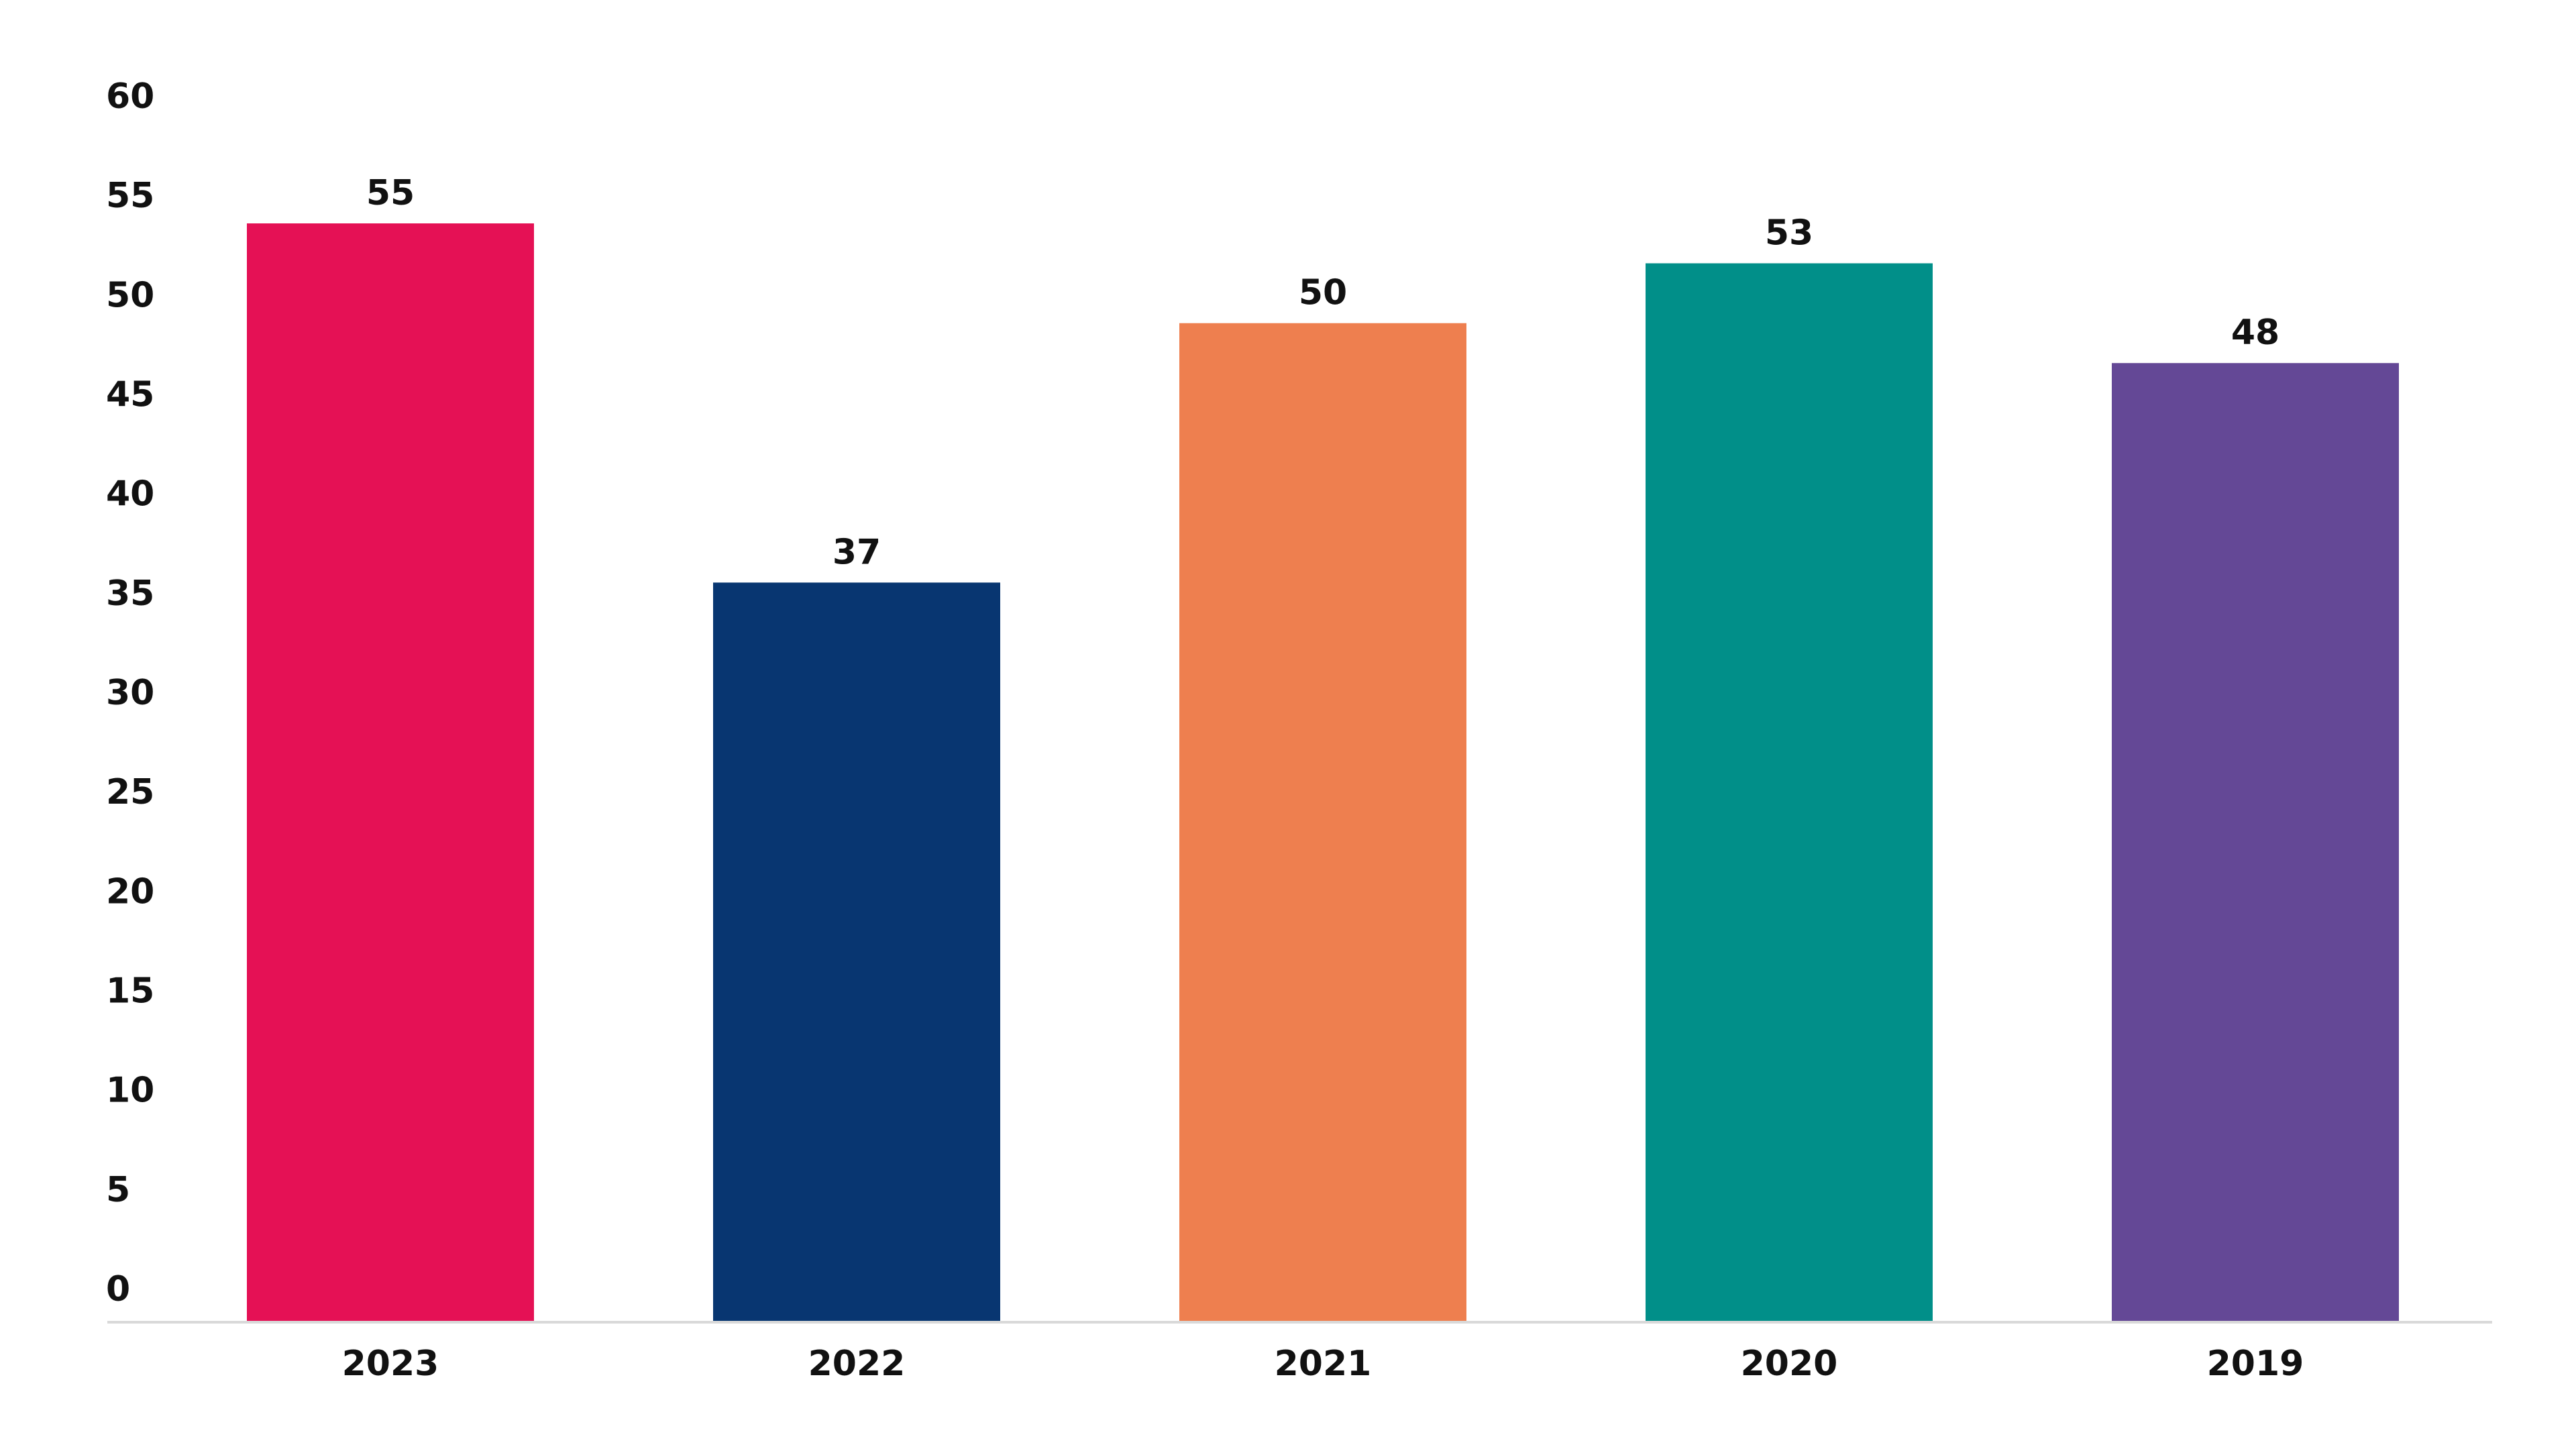  I want to click on bar-2023, so click(390, 772).